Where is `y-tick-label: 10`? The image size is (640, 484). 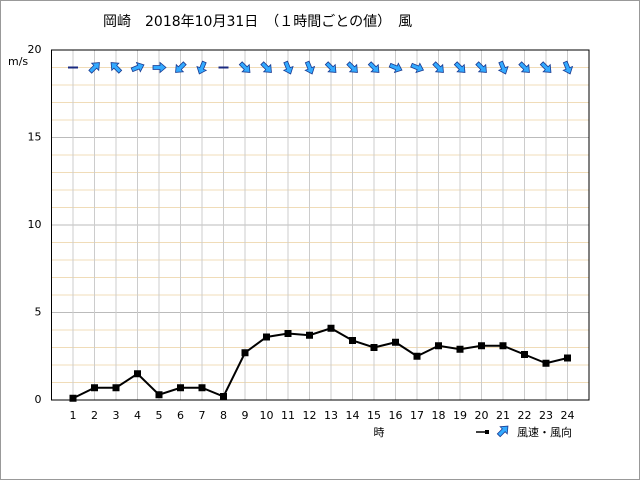
y-tick-label: 10 is located at coordinates (35, 224).